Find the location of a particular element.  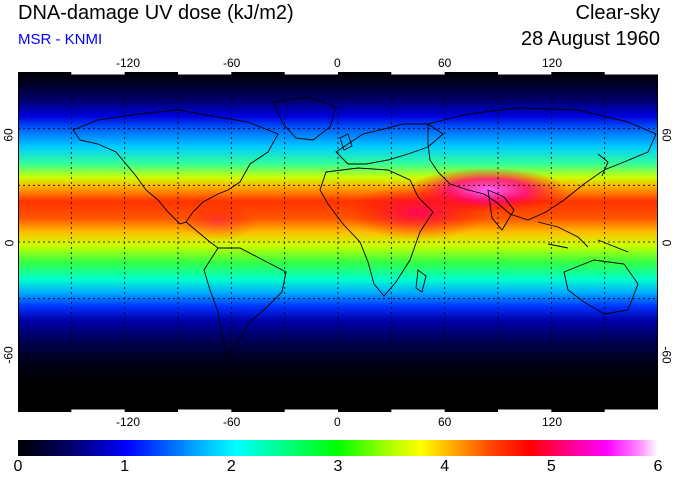

lon-tick-bottom-4: 60 is located at coordinates (445, 422).